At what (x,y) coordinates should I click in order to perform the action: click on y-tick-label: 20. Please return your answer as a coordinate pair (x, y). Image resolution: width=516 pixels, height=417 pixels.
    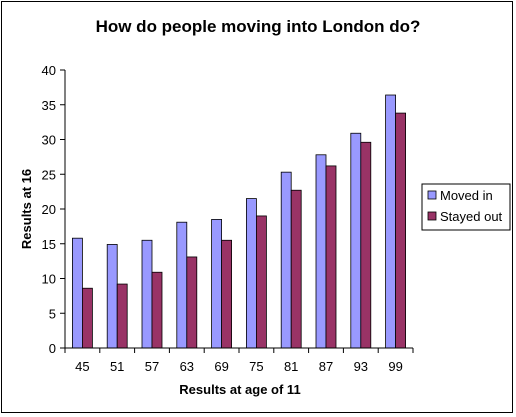
    Looking at the image, I should click on (49, 209).